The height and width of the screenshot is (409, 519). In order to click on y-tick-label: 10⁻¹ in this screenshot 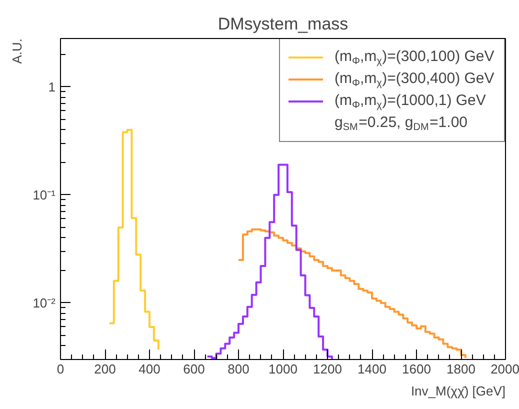, I will do `click(44, 194)`.